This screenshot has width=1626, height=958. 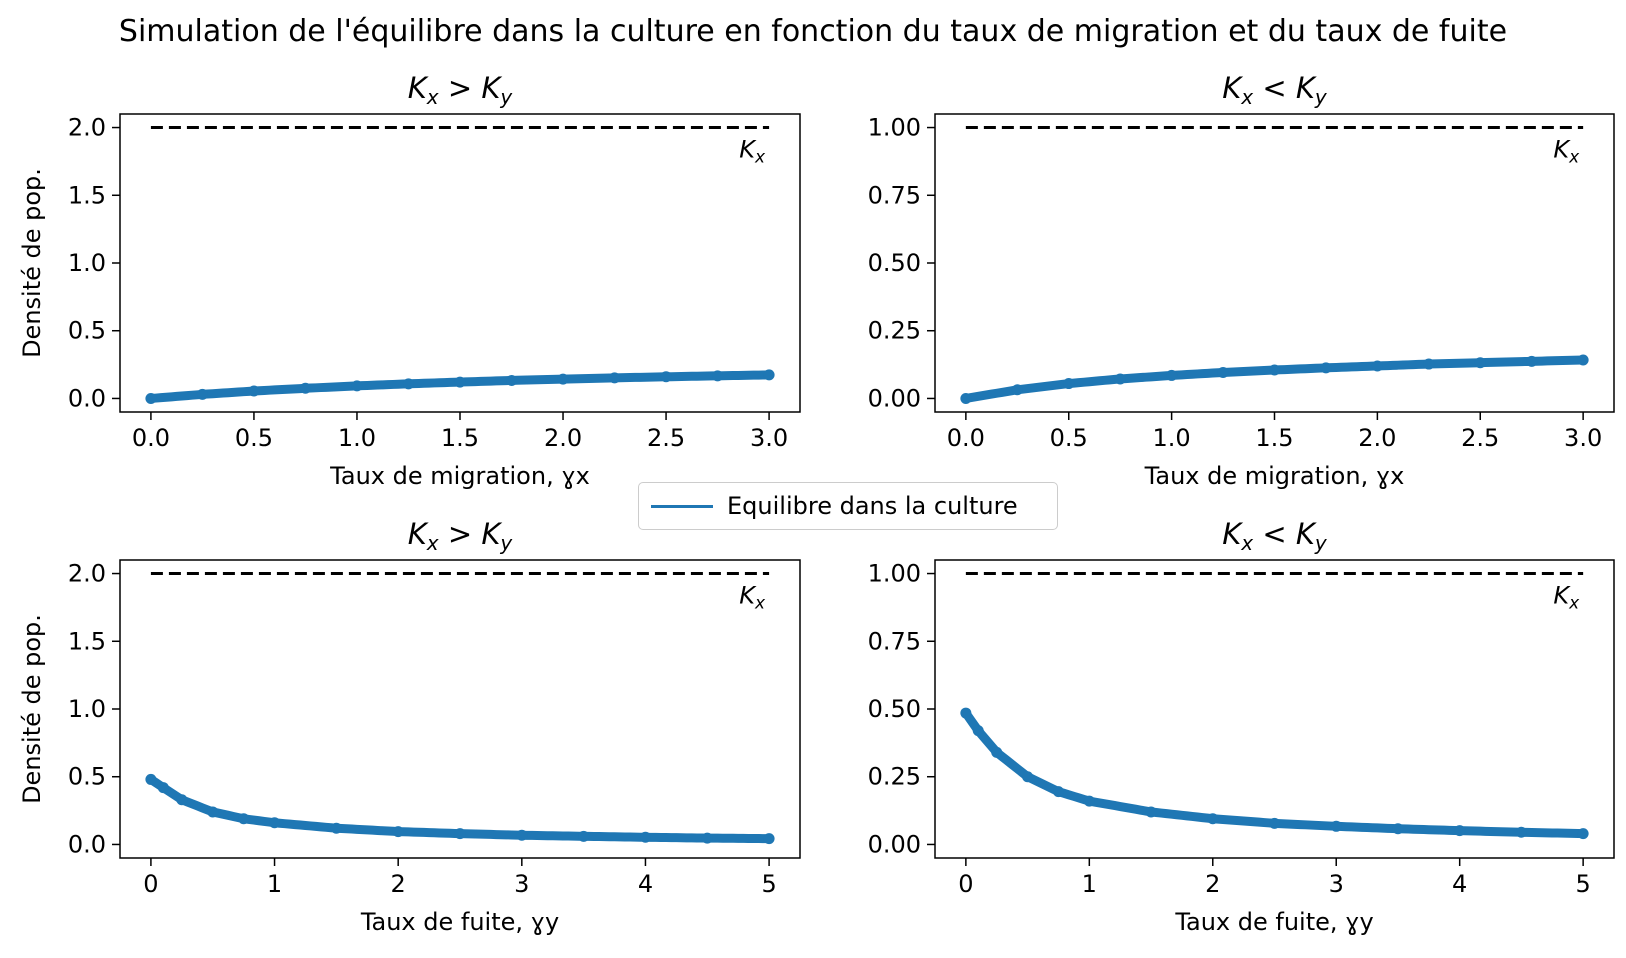 I want to click on y-tick-label: 0.5, so click(x=87, y=331).